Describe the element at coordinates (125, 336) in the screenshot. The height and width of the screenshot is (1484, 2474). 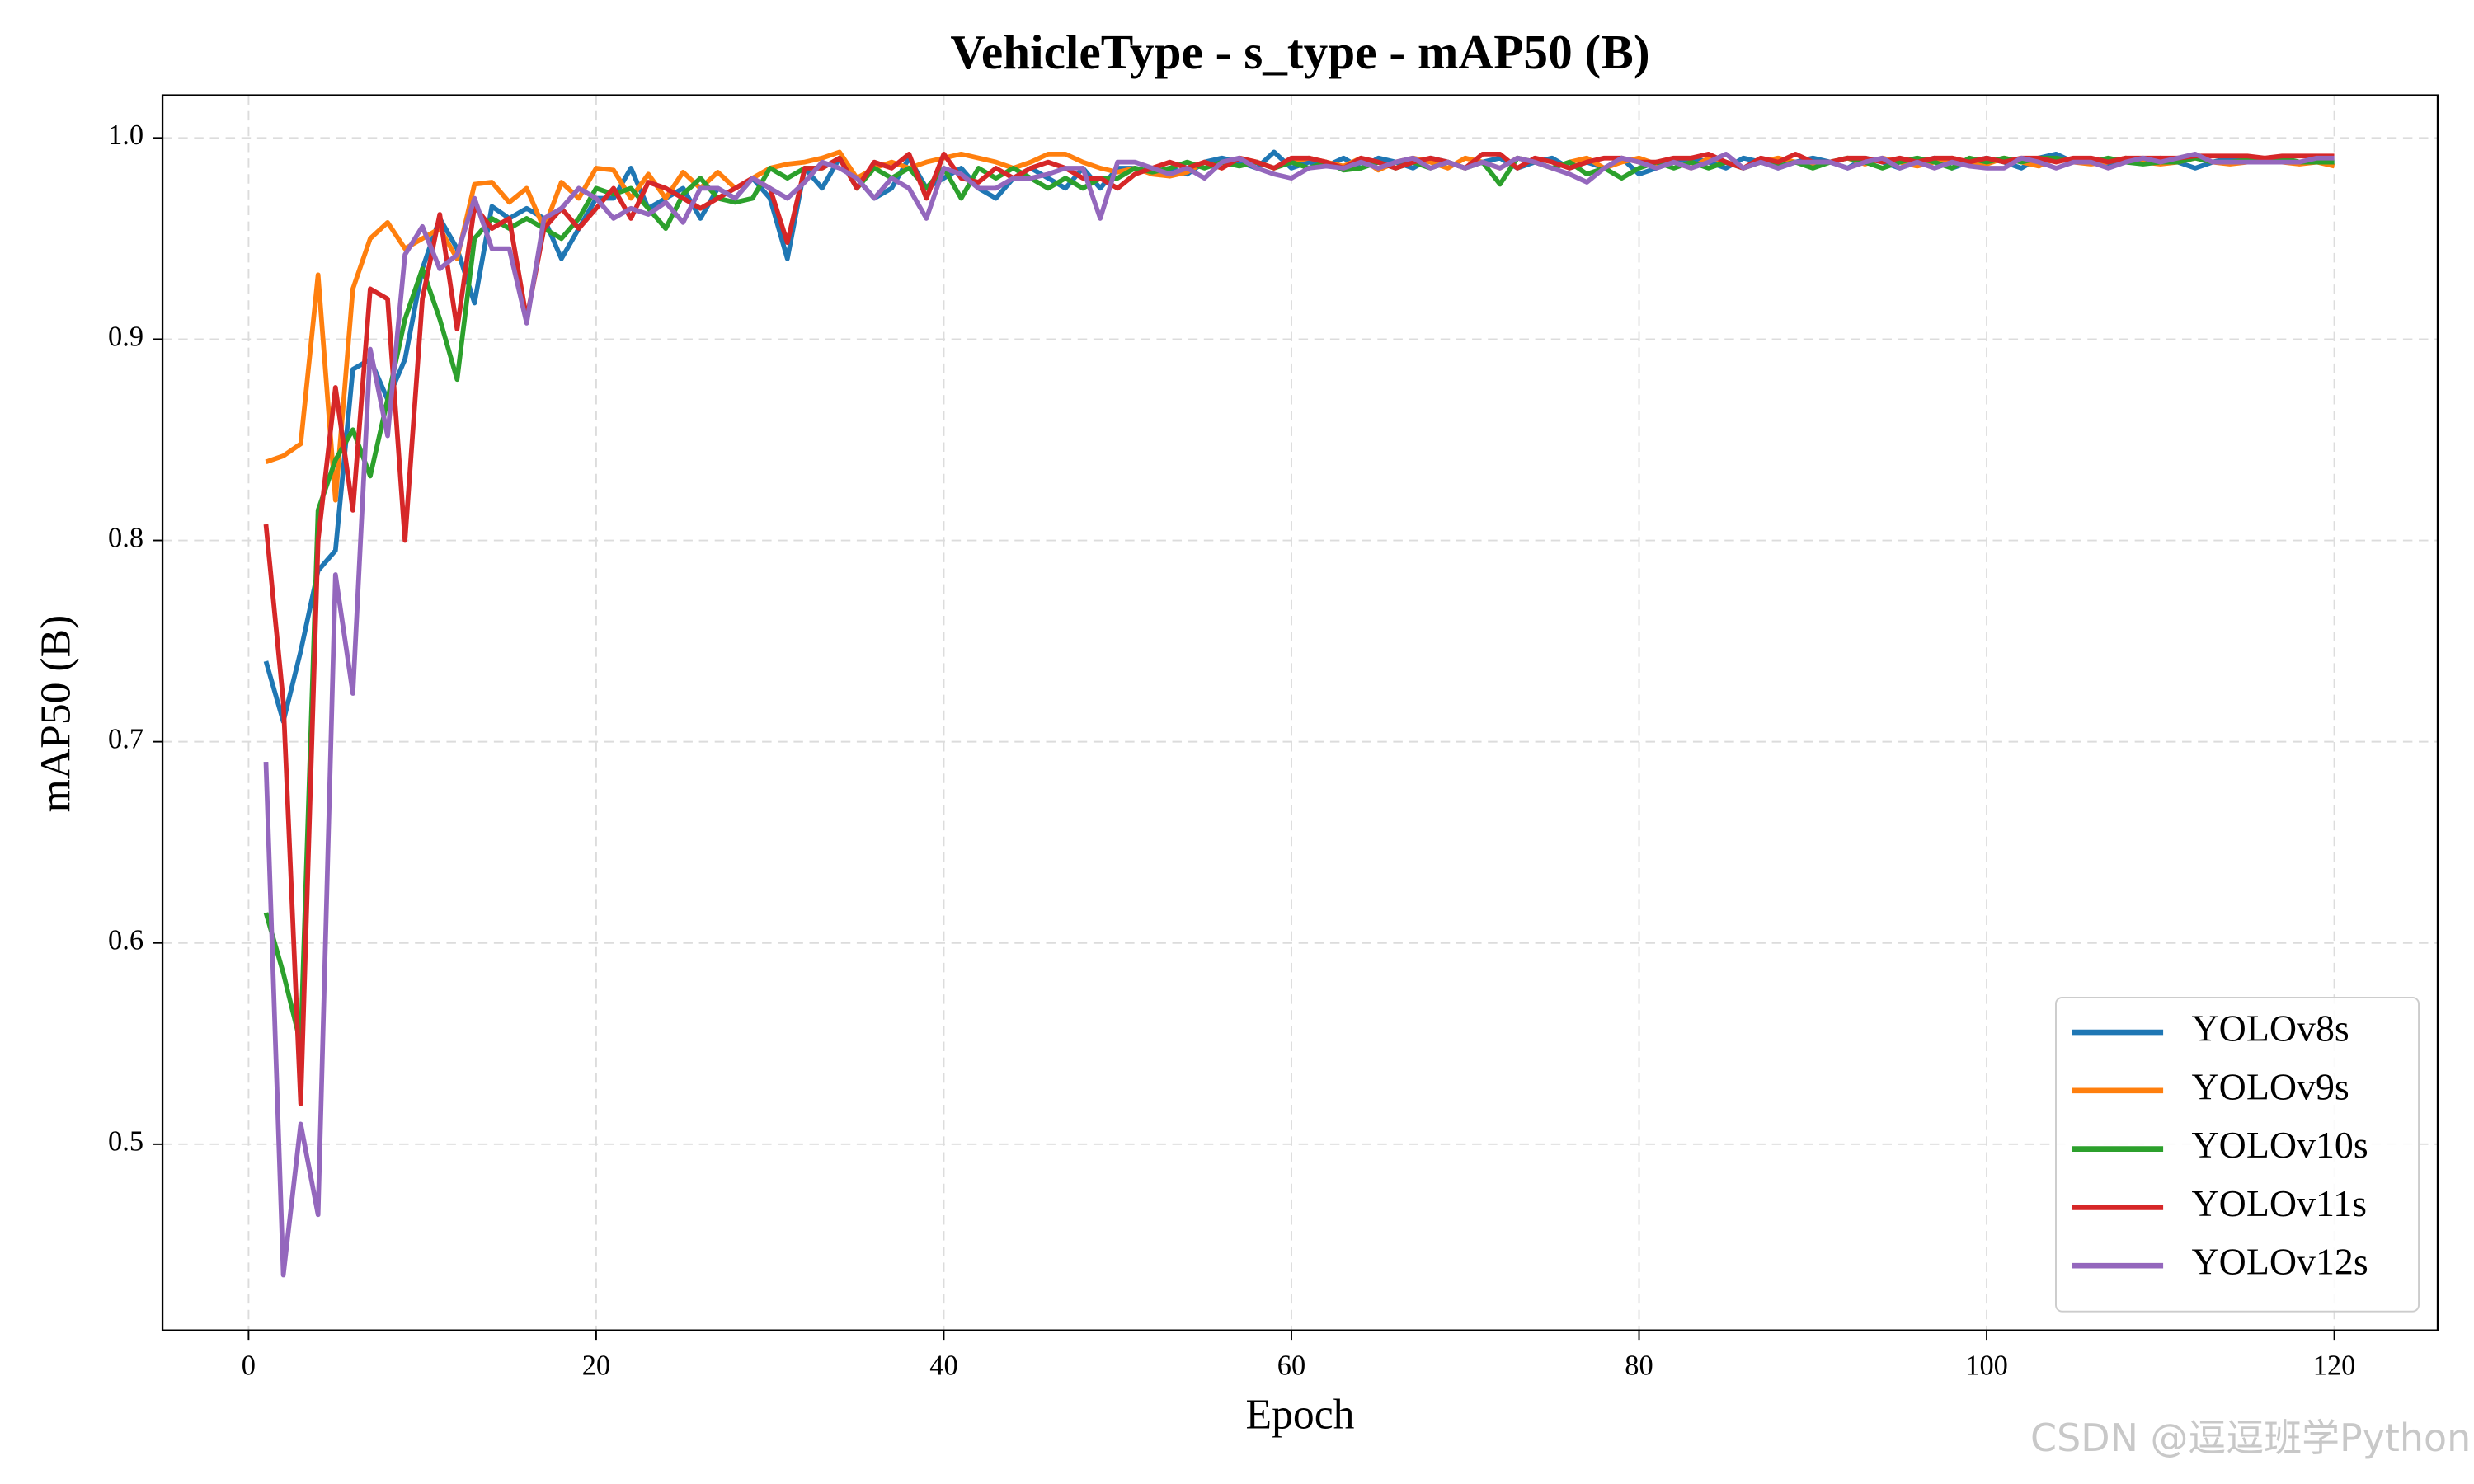
I see `y-tick-label: 0.9` at that location.